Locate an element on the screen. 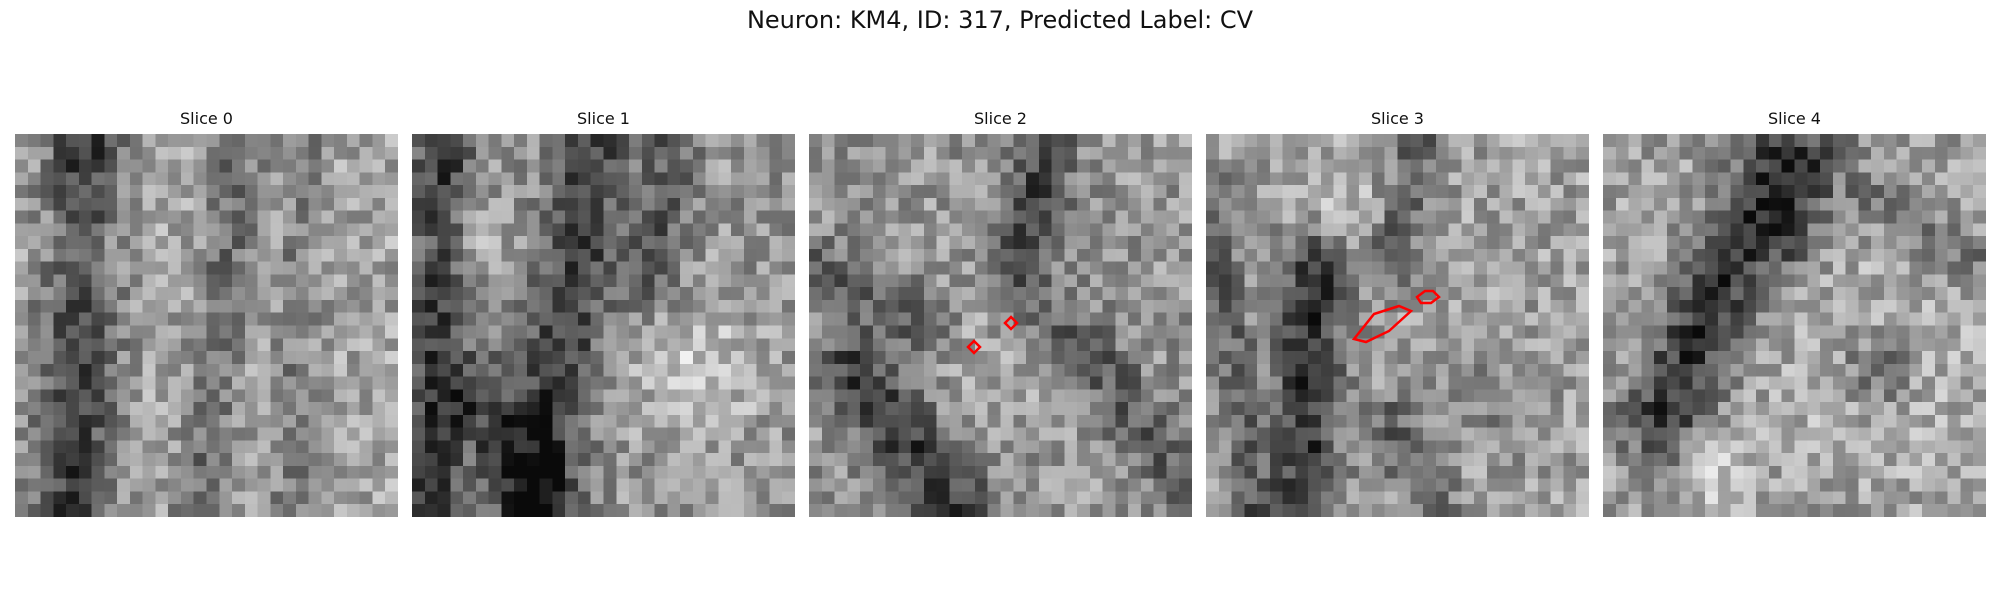 The height and width of the screenshot is (600, 2000). panel-slice-4: Slice 4 is located at coordinates (1794, 312).